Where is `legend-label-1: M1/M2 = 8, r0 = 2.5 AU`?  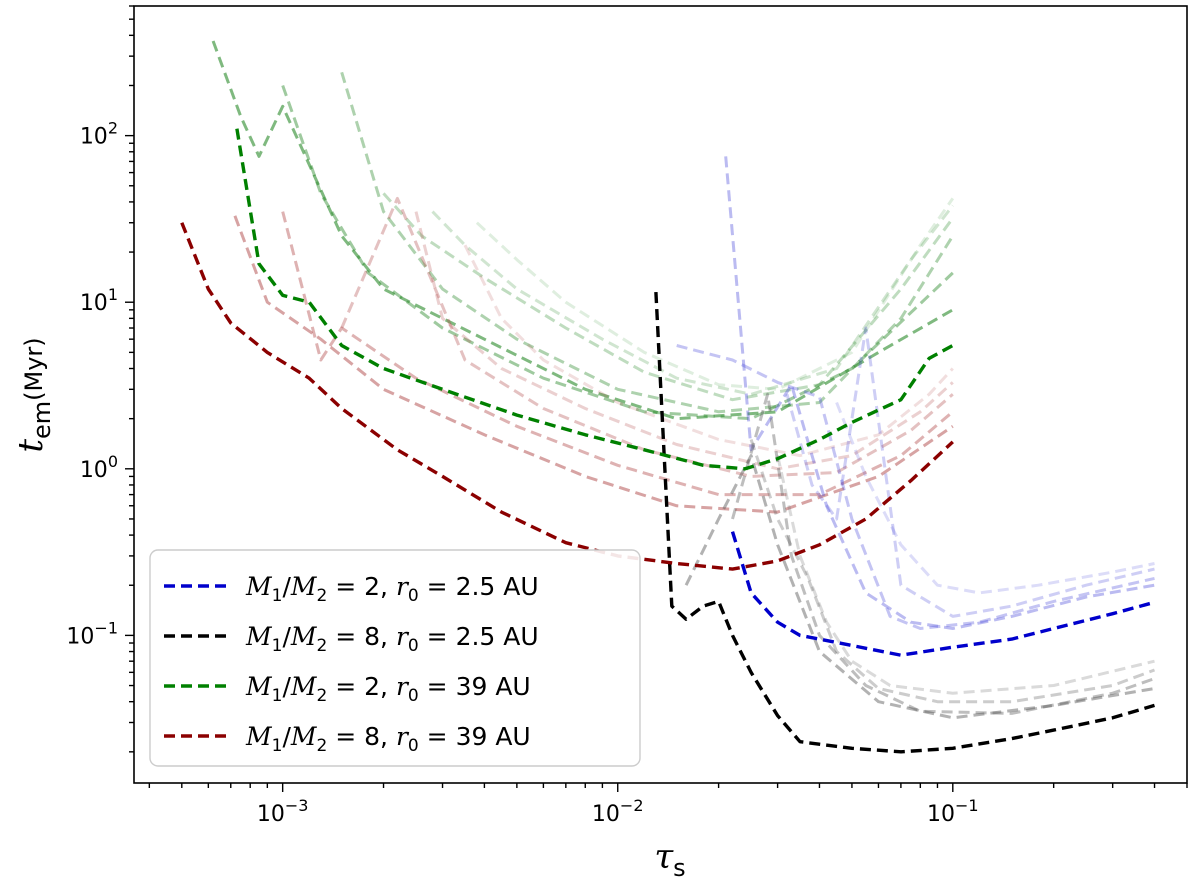
legend-label-1: M1/M2 = 8, r0 = 2.5 AU is located at coordinates (392, 639).